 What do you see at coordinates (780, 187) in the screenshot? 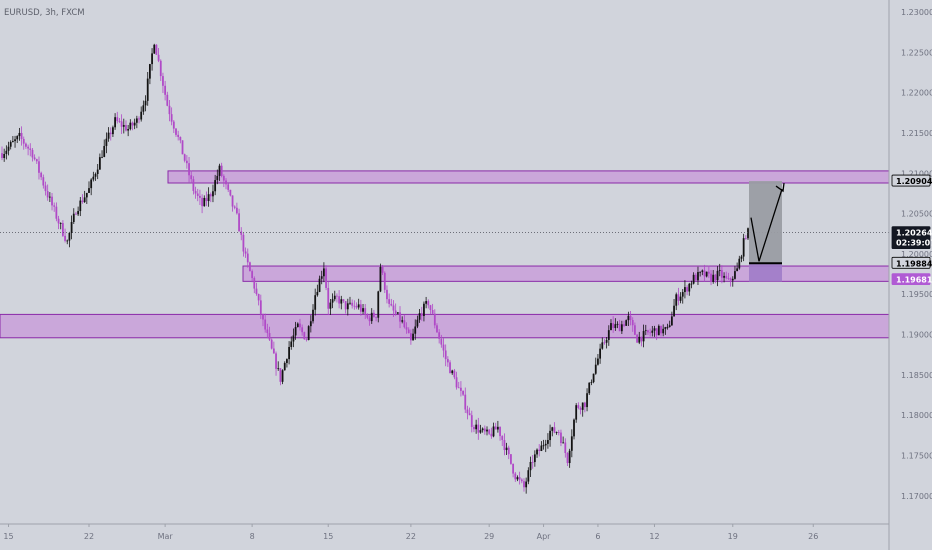
I see `arrow-head` at bounding box center [780, 187].